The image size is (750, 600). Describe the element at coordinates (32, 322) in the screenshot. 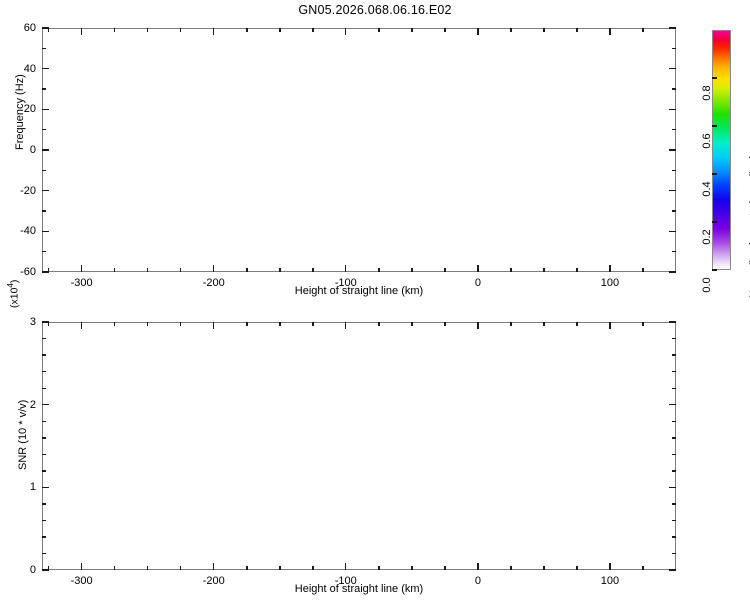

I see `snr-ytick-label: 3` at that location.